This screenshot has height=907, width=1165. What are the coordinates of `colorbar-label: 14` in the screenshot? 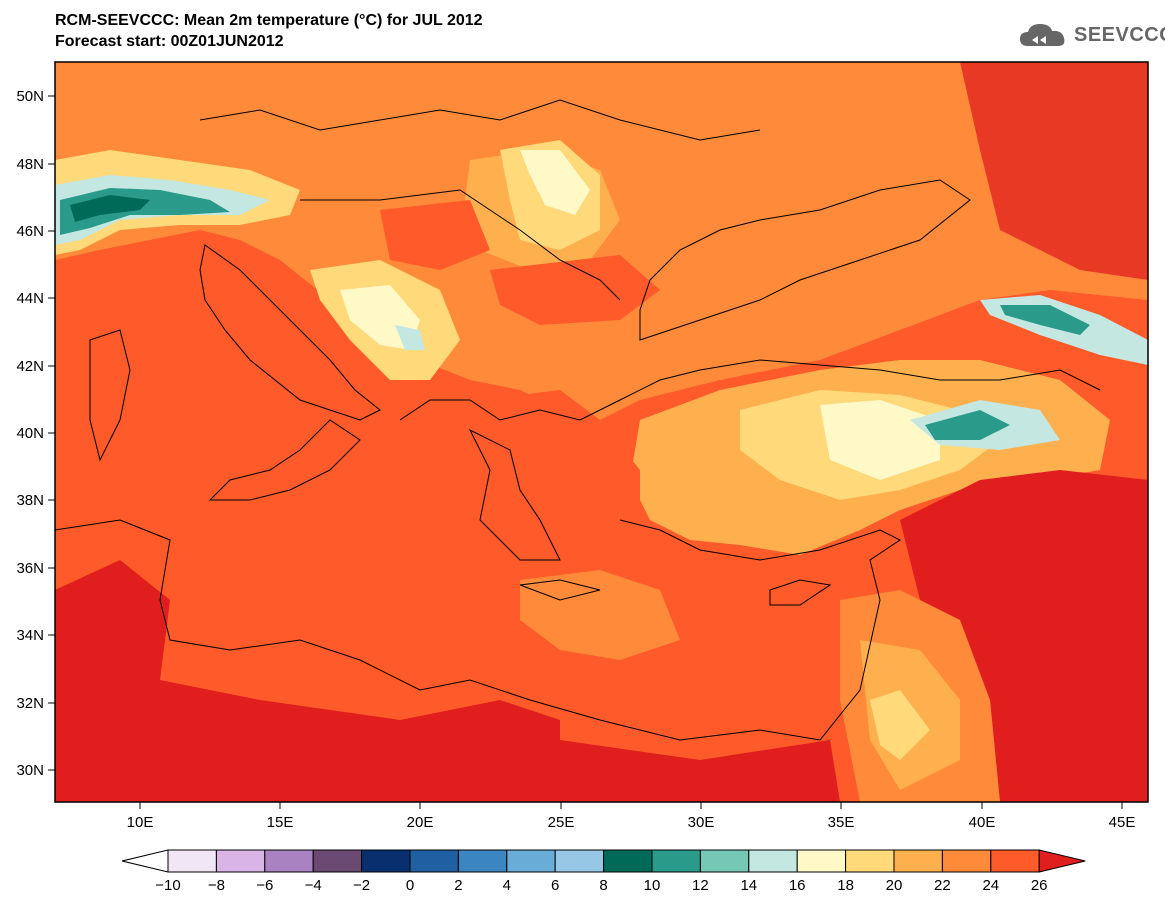 It's located at (748, 885).